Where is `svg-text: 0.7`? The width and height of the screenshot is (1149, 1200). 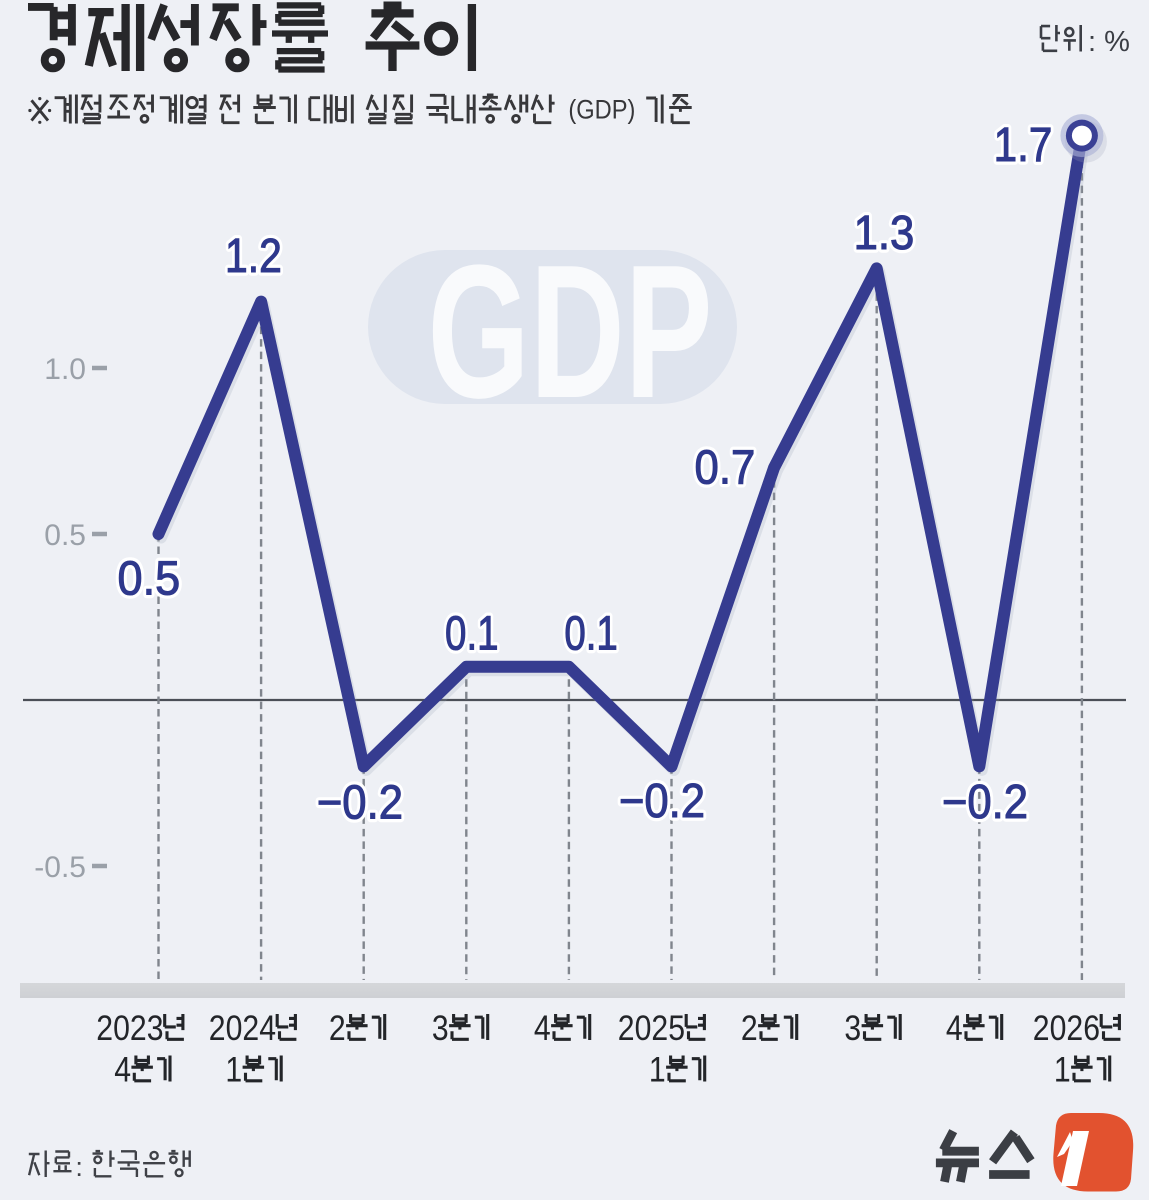 svg-text: 0.7 is located at coordinates (725, 468).